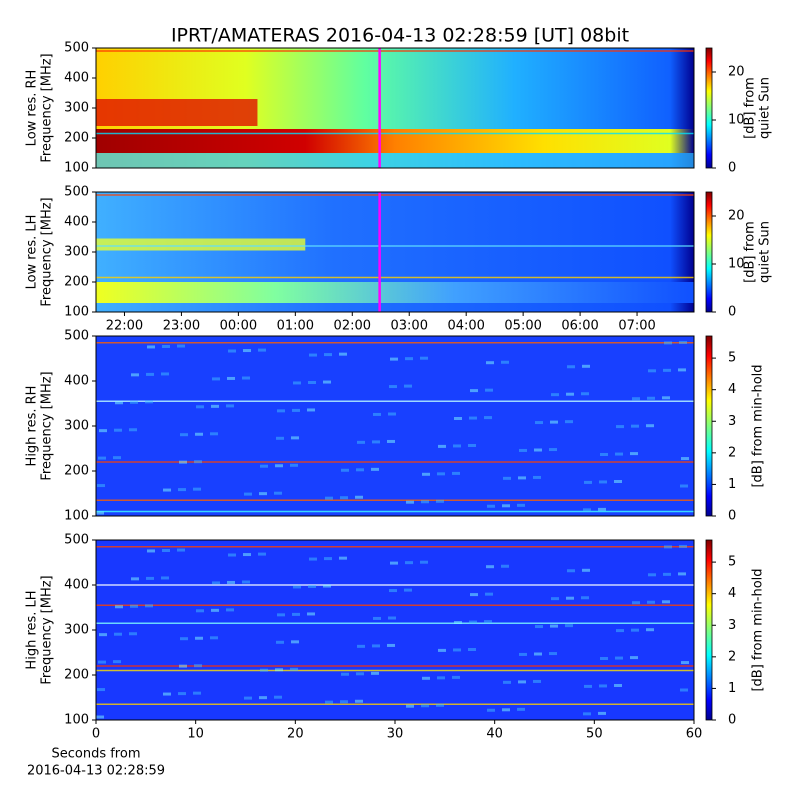  Describe the element at coordinates (352, 326) in the screenshot. I see `x-tick-label: 02:00` at that location.